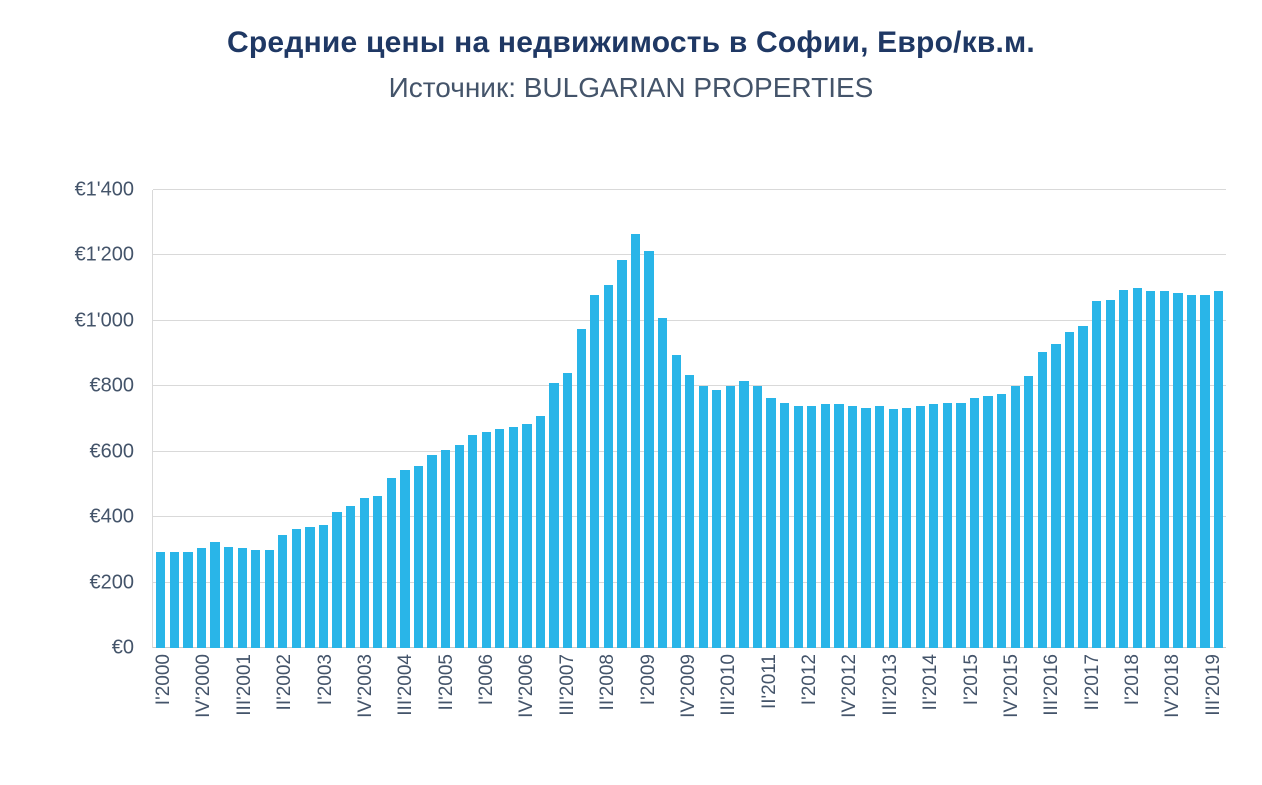 This screenshot has height=785, width=1262. I want to click on x-label-slot: IV'2009, so click(689, 714).